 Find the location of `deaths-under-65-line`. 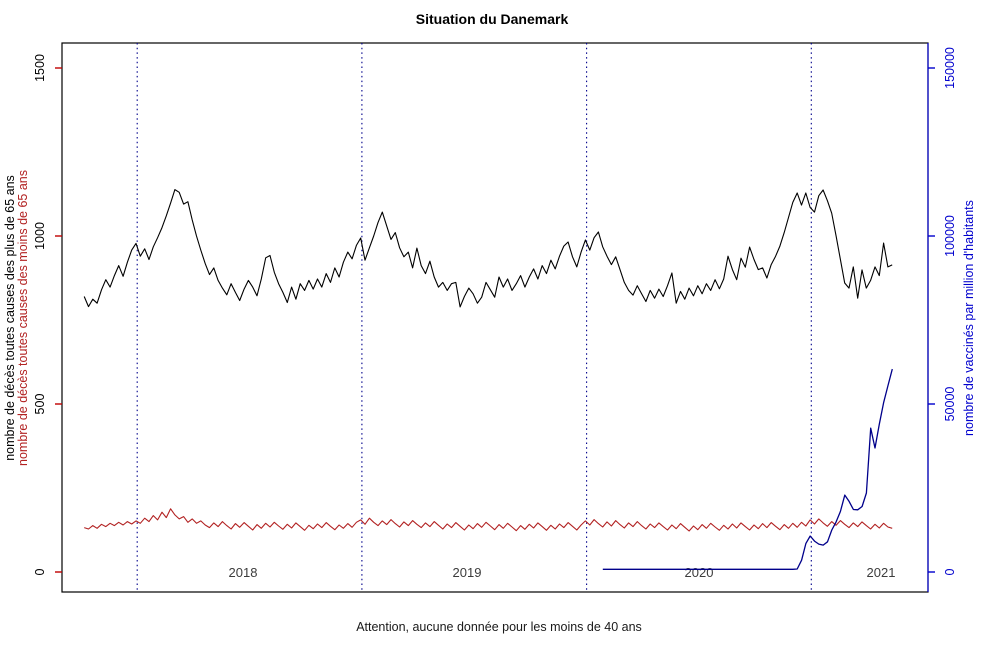

deaths-under-65-line is located at coordinates (488, 520).